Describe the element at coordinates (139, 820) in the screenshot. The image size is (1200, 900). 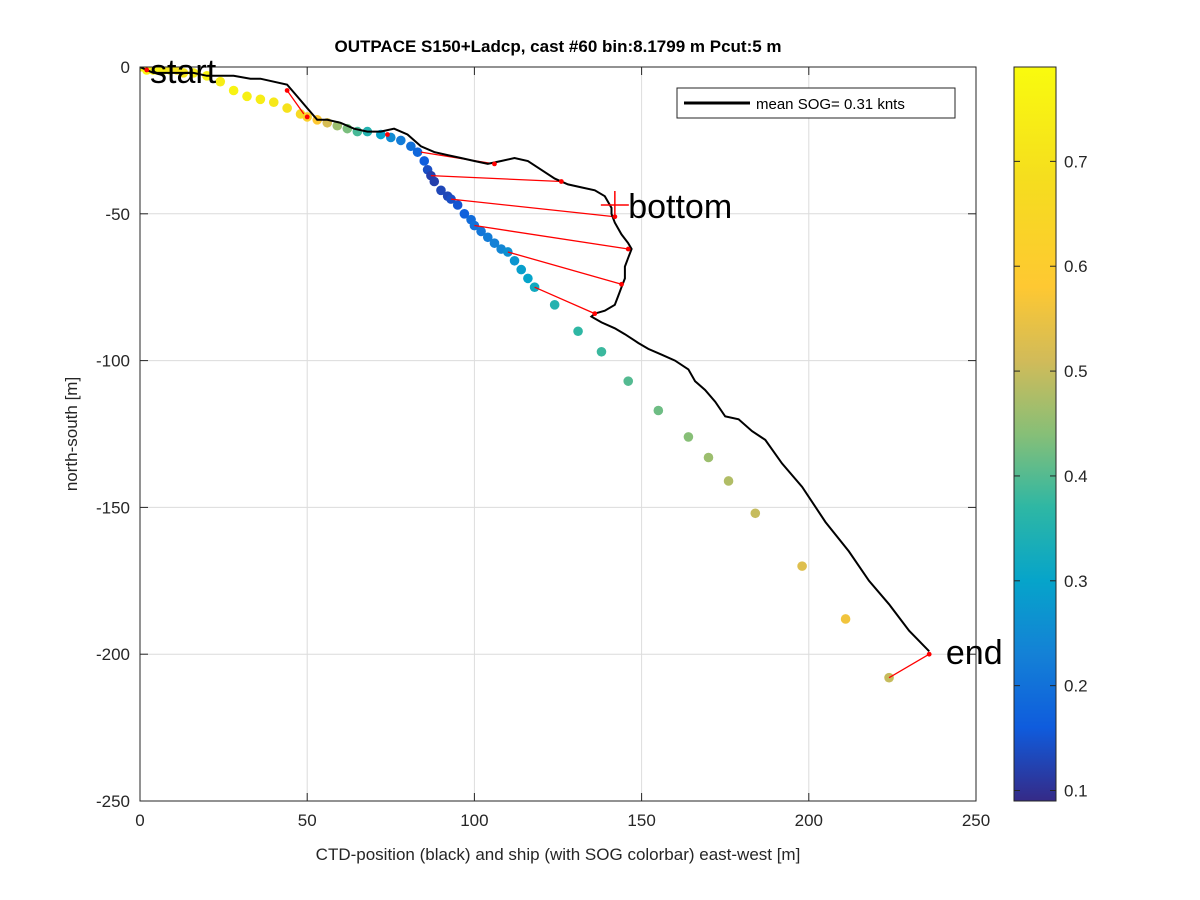
I see `x-tick-label: 0` at that location.